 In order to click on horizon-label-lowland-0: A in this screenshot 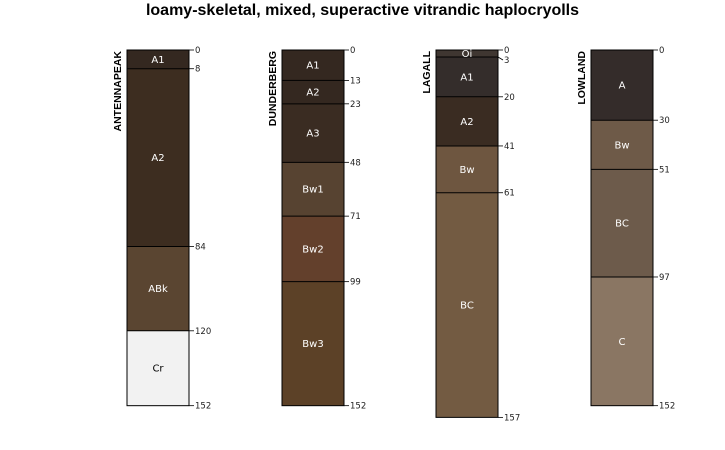, I will do `click(622, 86)`.